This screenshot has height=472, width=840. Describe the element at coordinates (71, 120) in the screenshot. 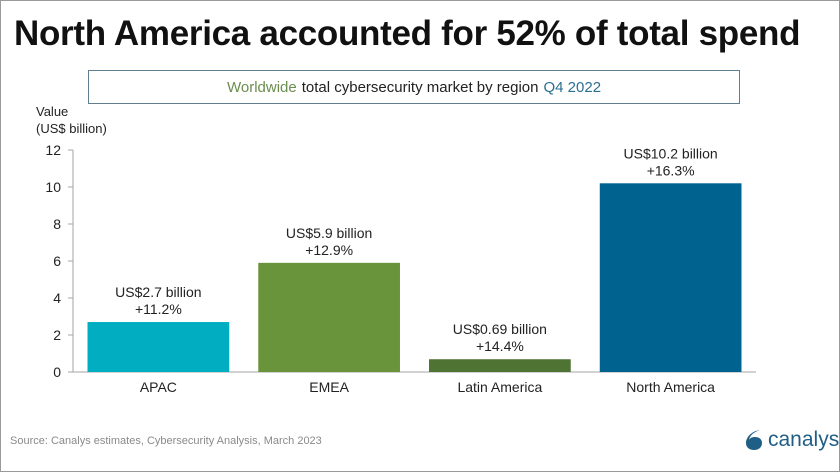

I see `y-axis-label: Value (US$ billion)` at that location.